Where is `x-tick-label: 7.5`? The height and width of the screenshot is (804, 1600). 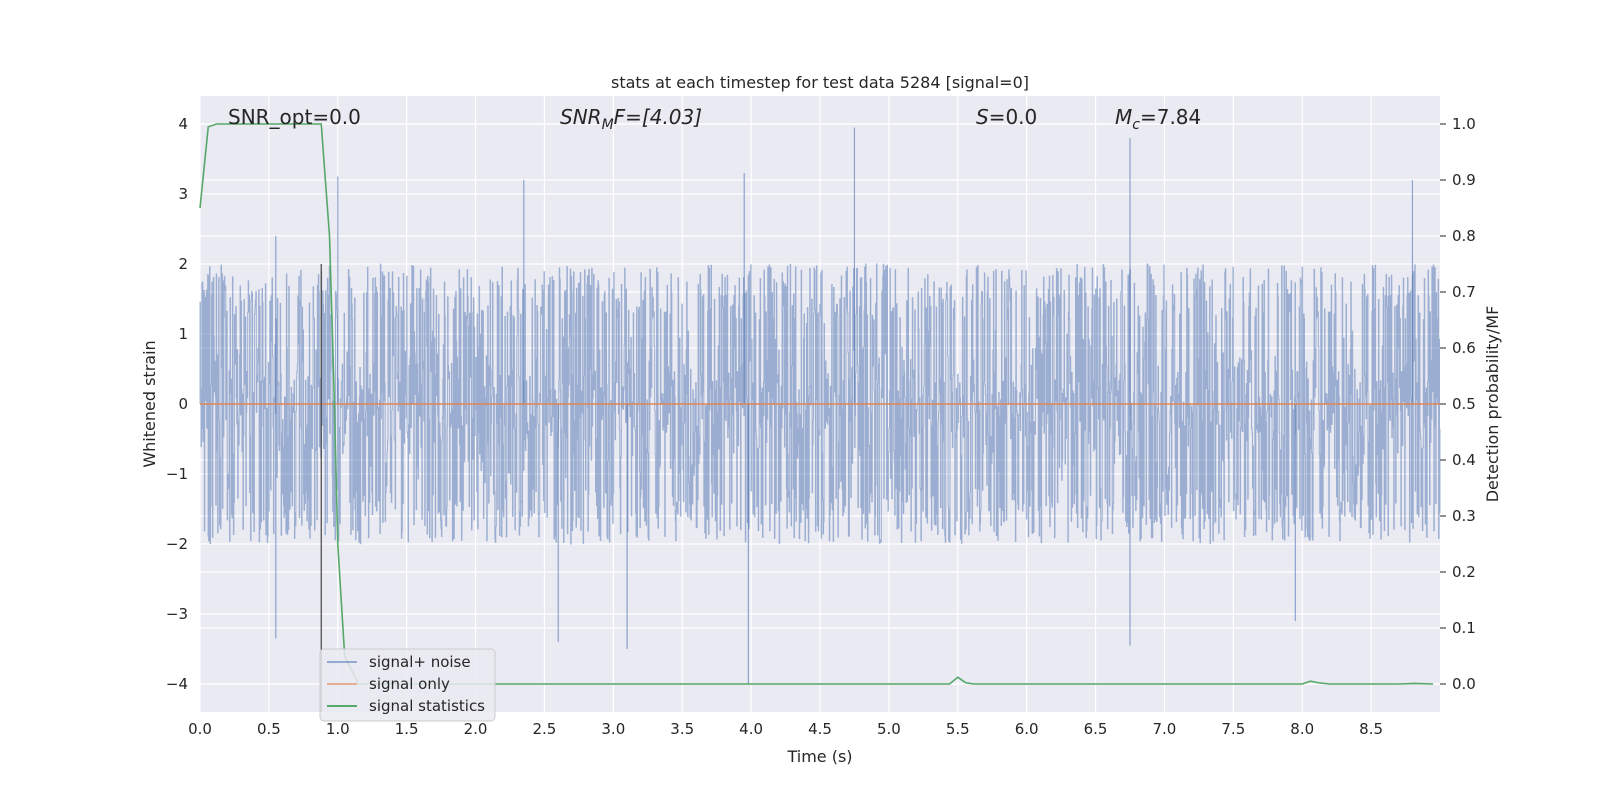 x-tick-label: 7.5 is located at coordinates (1233, 729).